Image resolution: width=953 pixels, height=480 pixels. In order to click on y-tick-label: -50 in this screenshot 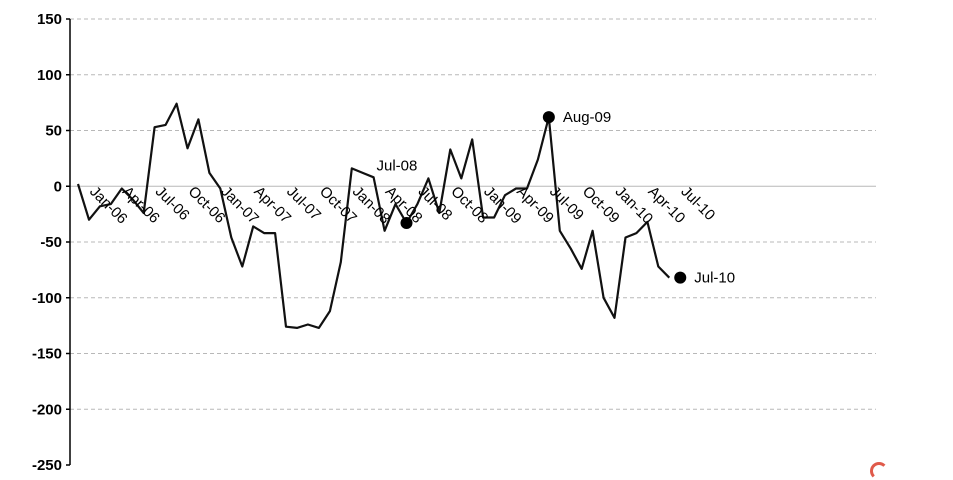, I will do `click(51, 242)`.